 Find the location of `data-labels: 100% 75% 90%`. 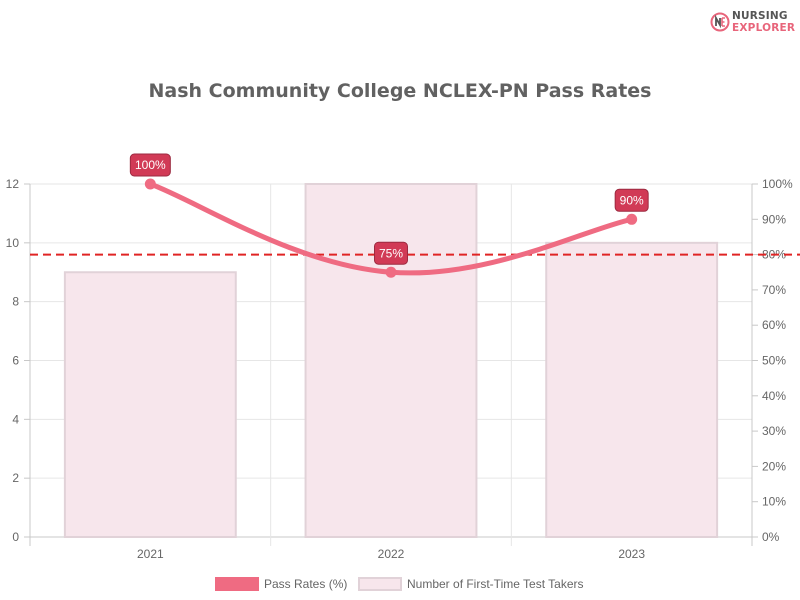

data-labels: 100% 75% 90% is located at coordinates (389, 209).